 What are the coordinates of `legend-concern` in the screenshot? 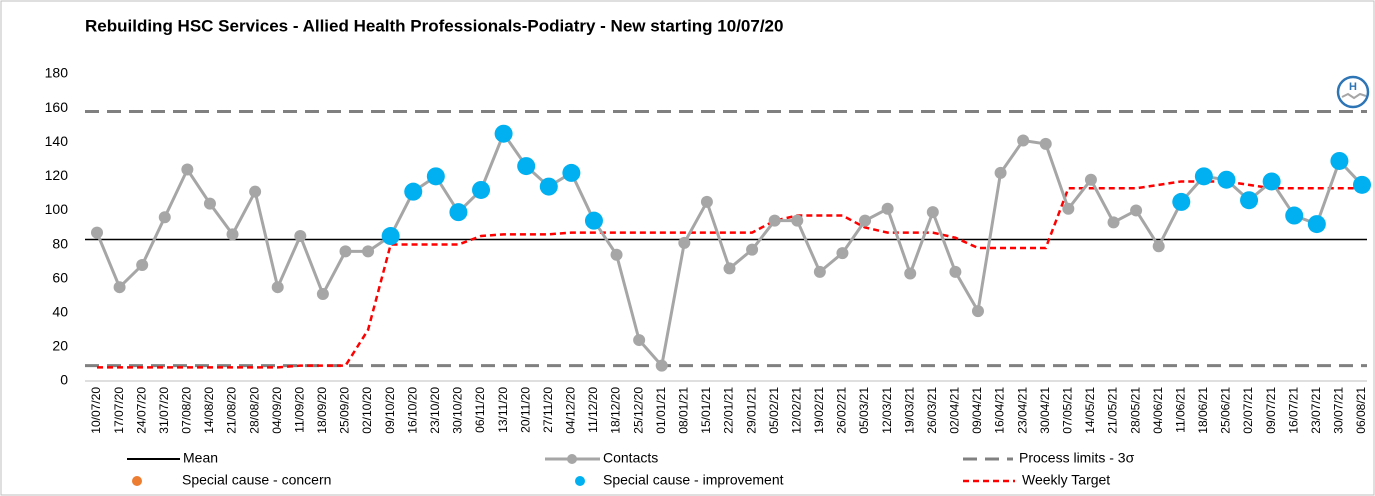 It's located at (137, 481).